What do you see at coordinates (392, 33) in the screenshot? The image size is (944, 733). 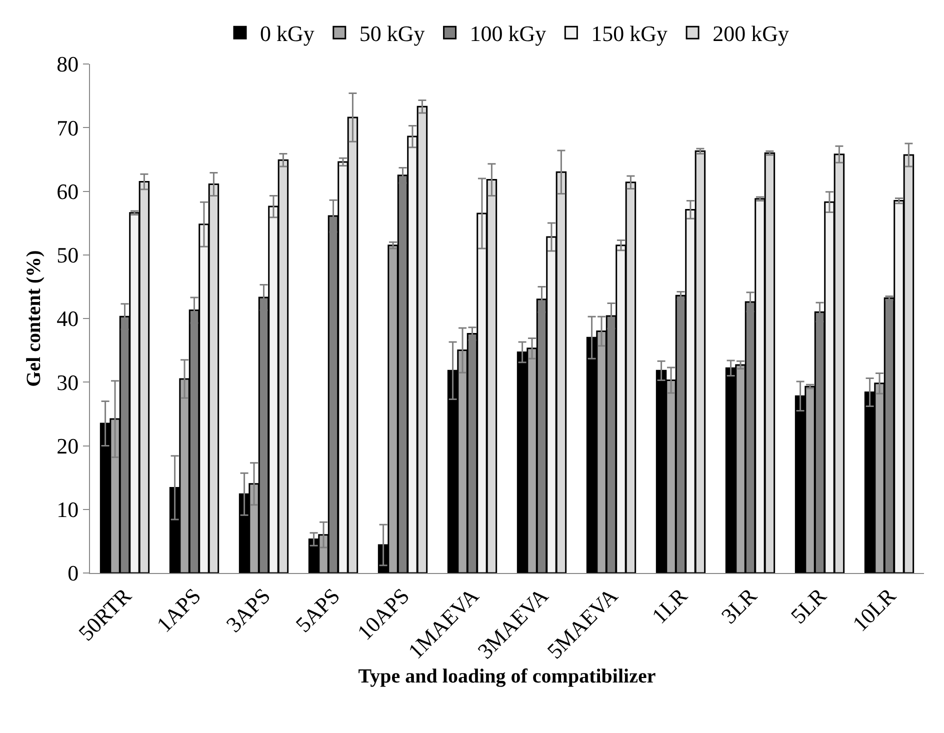 I see `legend-label: 50 kGy` at bounding box center [392, 33].